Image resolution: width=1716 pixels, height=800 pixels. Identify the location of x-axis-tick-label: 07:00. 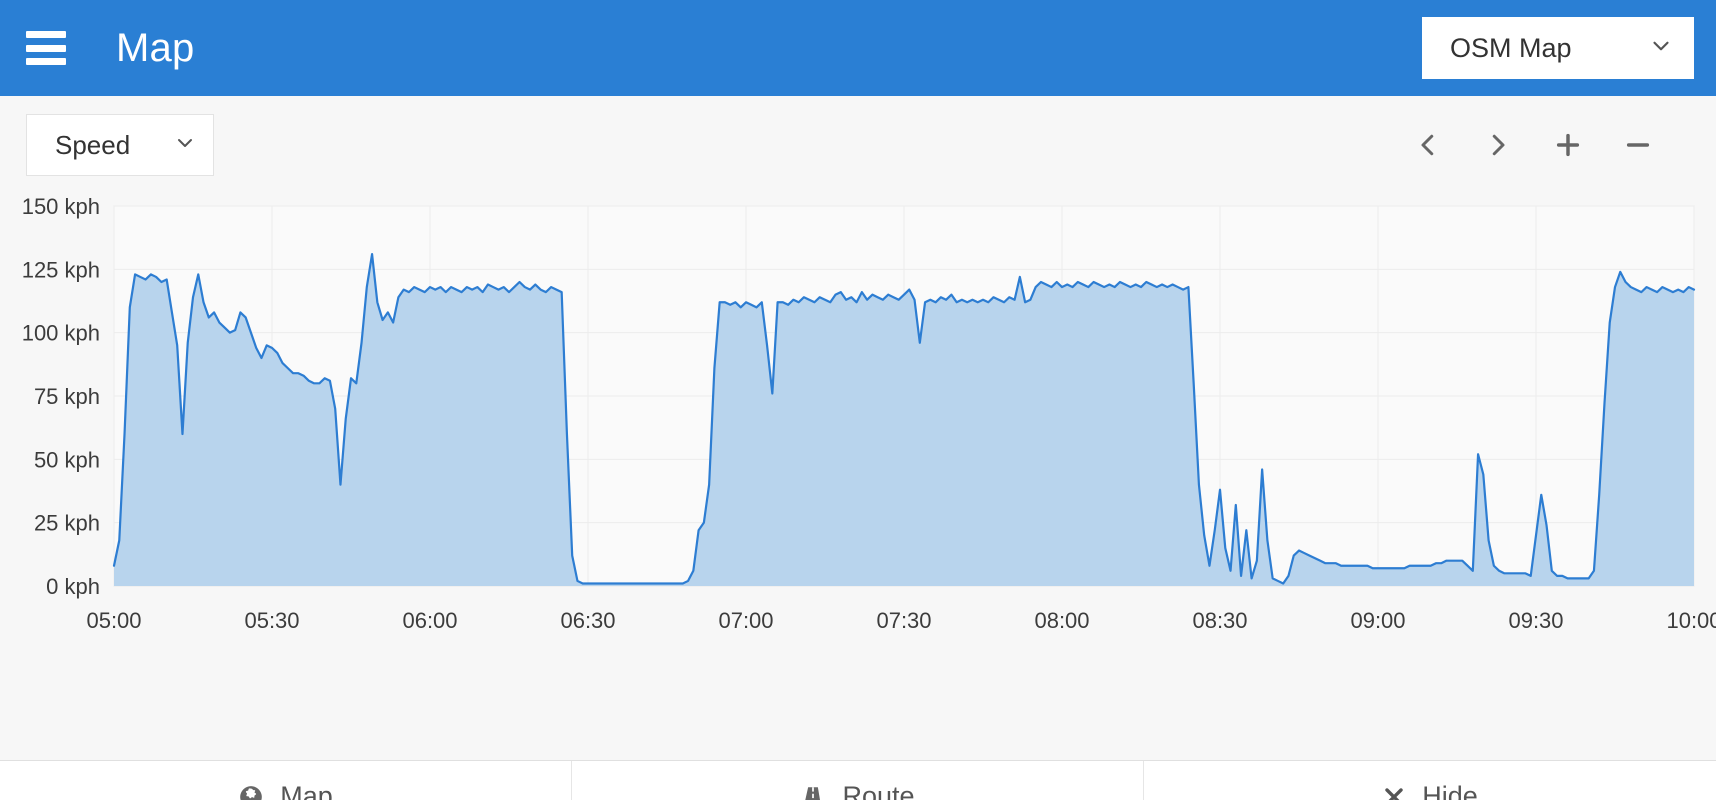
(745, 620).